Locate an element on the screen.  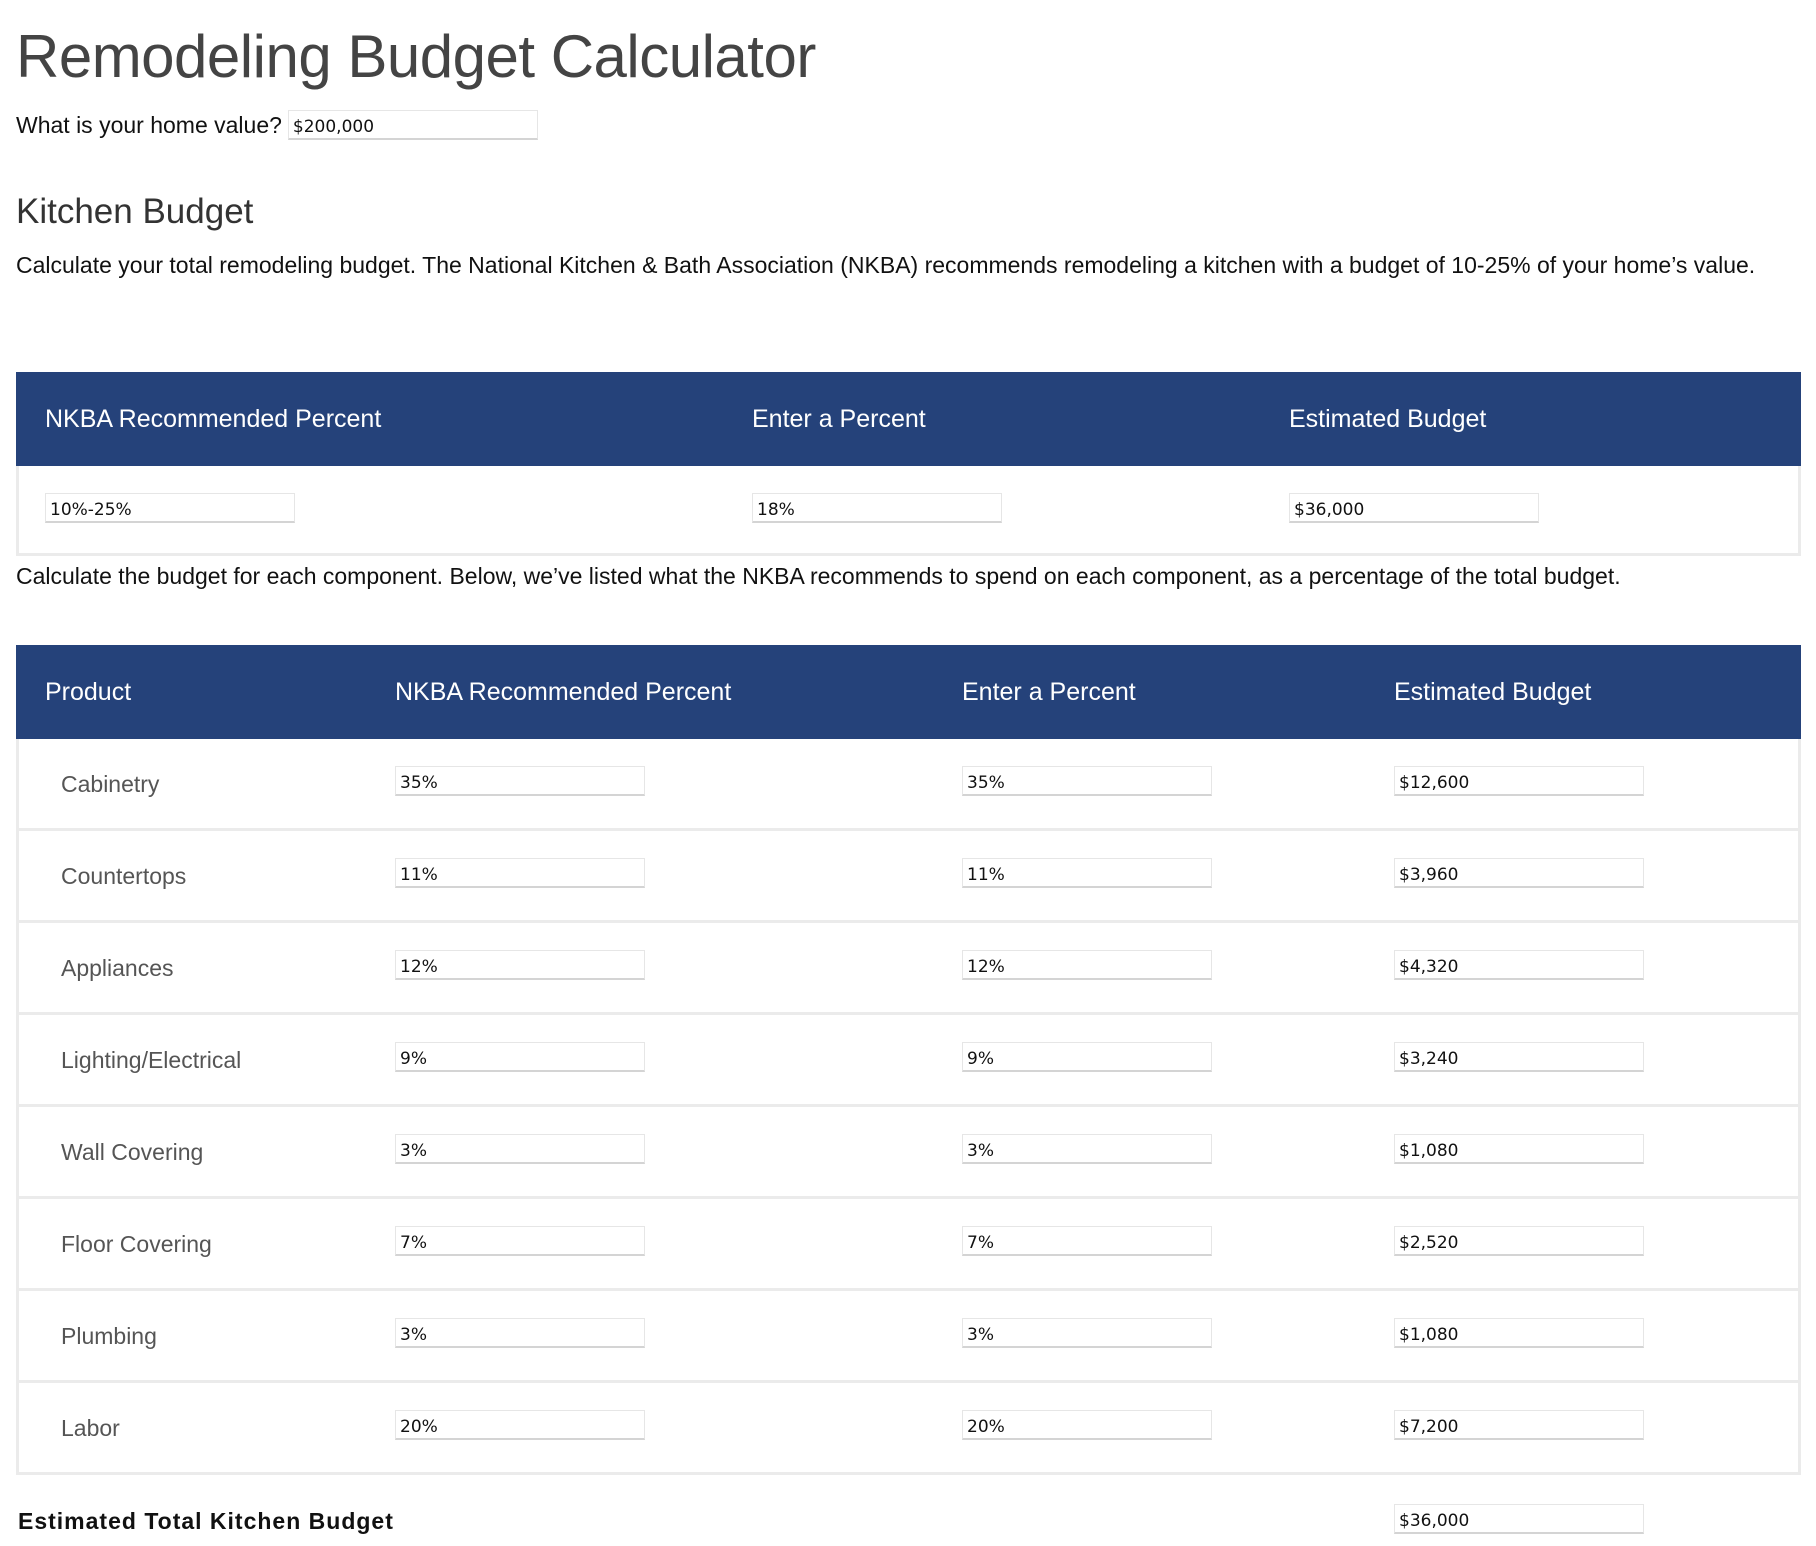
product-name: Cabinetry is located at coordinates (110, 784).